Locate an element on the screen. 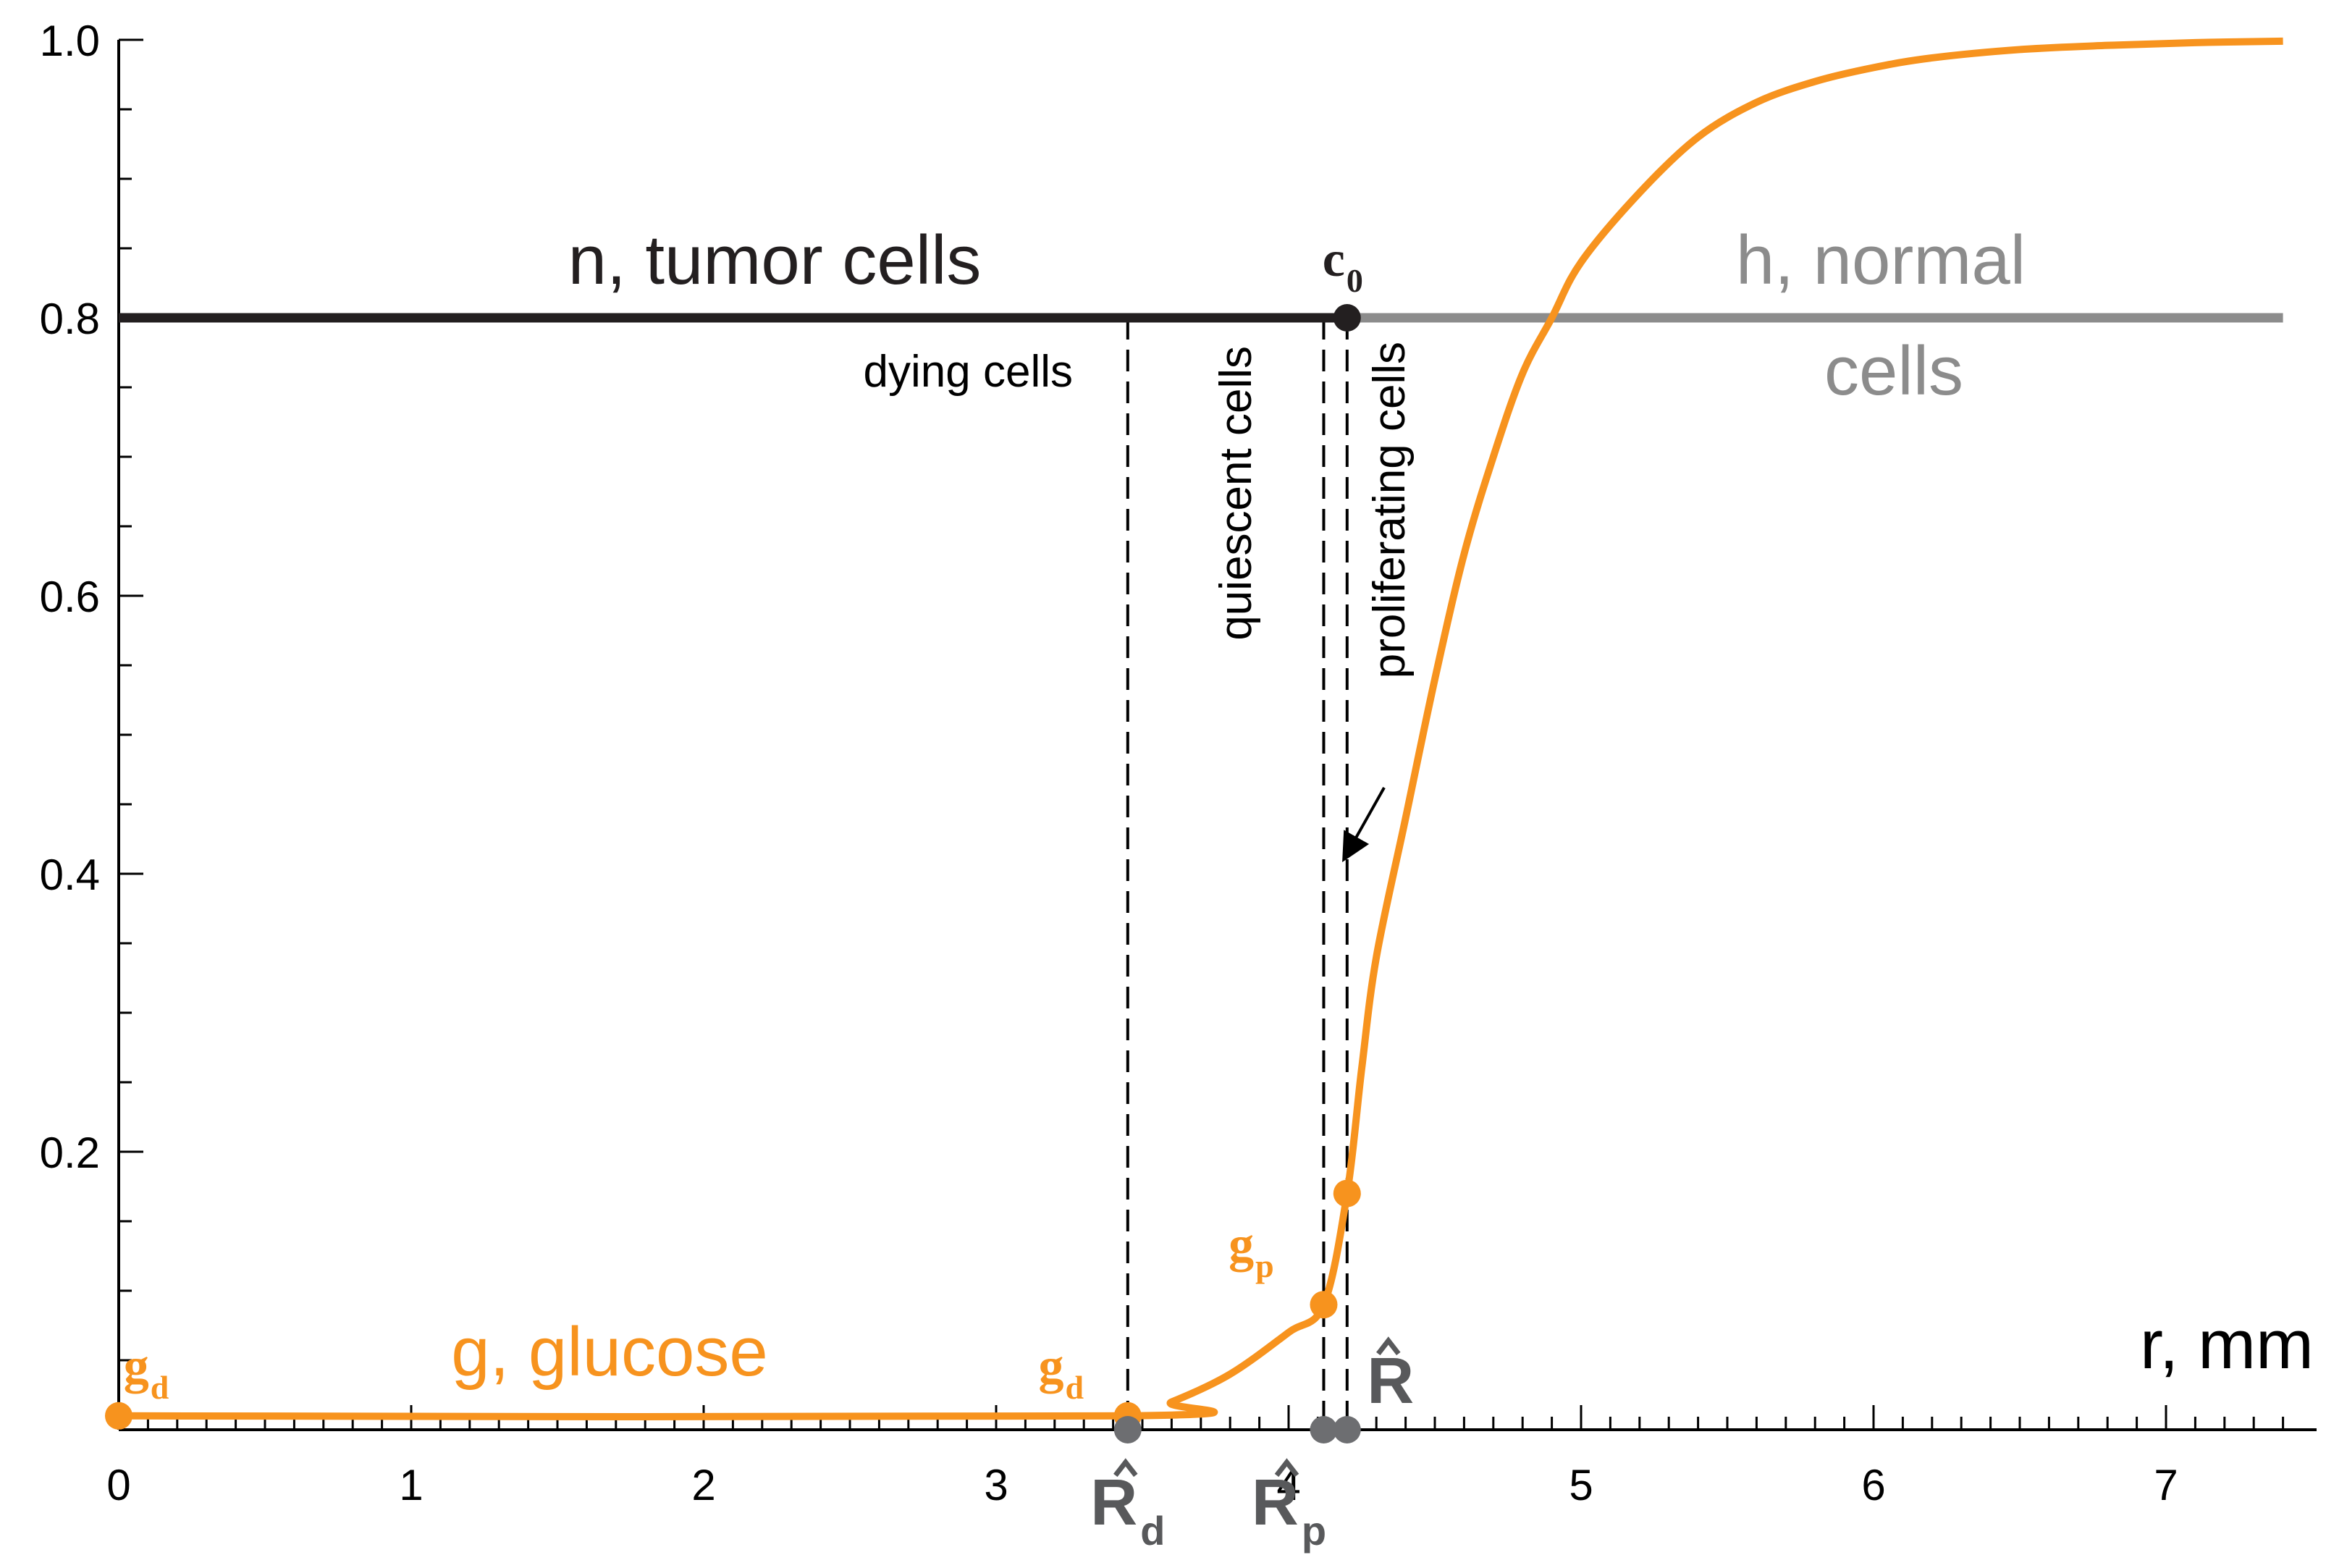 The height and width of the screenshot is (1568, 2326). marker-label: gp is located at coordinates (1251, 1250).